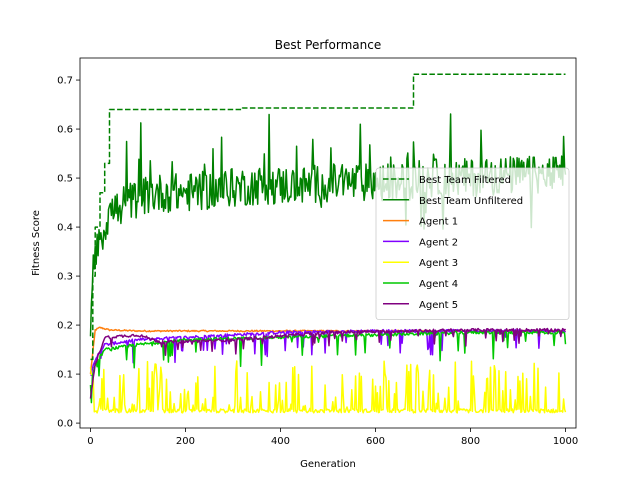 This screenshot has height=480, width=640. I want to click on y-axis-ticks: 0.0 0.1 0.2 0.3 0.4 0.5 0.6 0.7, so click(68, 253).